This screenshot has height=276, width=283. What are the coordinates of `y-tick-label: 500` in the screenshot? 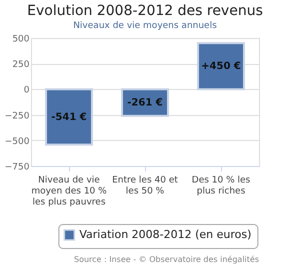 It's located at (21, 39).